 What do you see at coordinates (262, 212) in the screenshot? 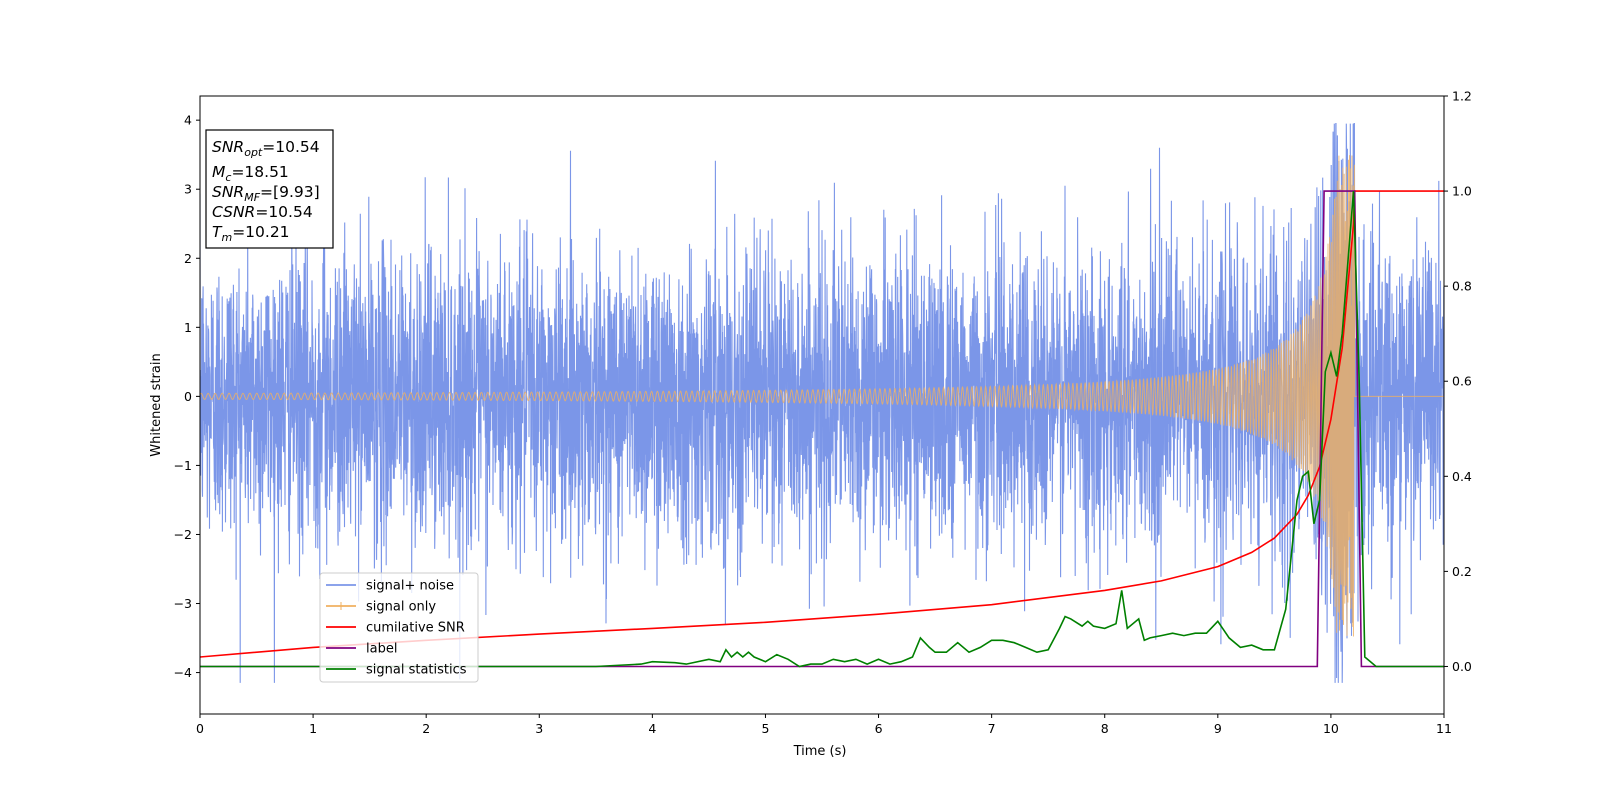
I see `annotation-line: CSNR=10.54` at bounding box center [262, 212].